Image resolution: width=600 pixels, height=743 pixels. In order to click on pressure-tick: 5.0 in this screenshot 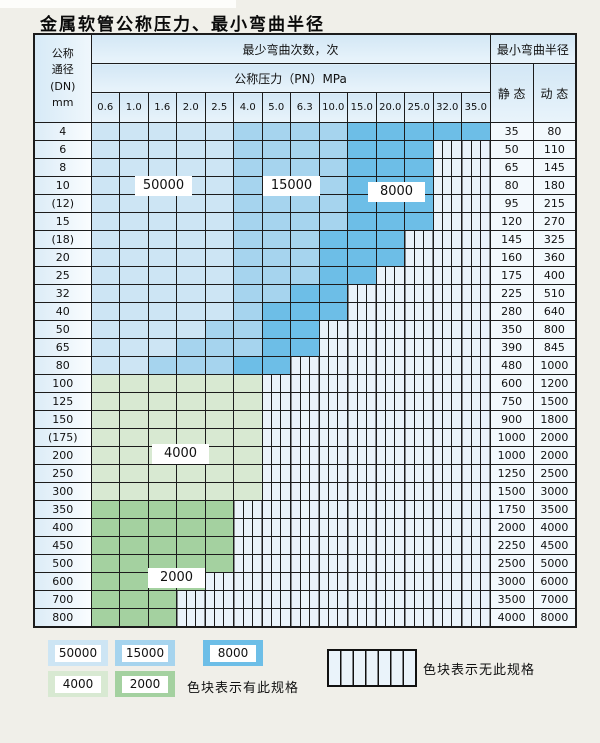, I will do `click(276, 107)`.